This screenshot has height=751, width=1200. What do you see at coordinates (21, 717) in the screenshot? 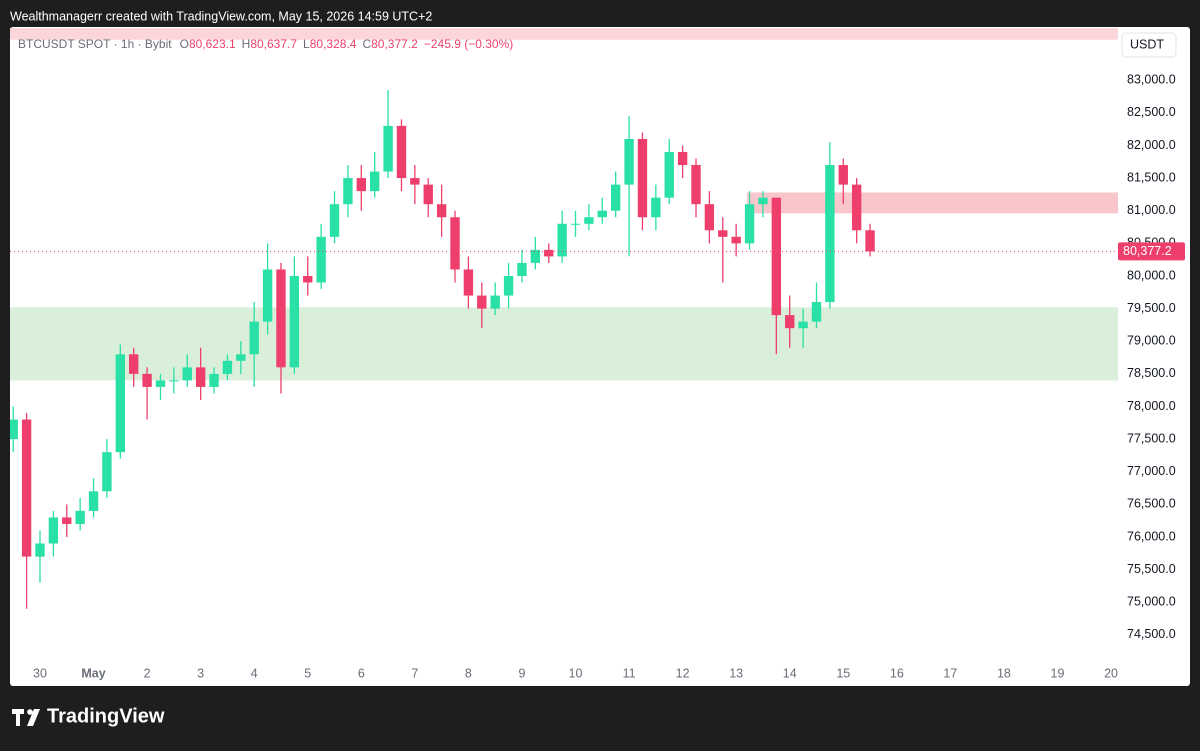
I see `logo-mark` at bounding box center [21, 717].